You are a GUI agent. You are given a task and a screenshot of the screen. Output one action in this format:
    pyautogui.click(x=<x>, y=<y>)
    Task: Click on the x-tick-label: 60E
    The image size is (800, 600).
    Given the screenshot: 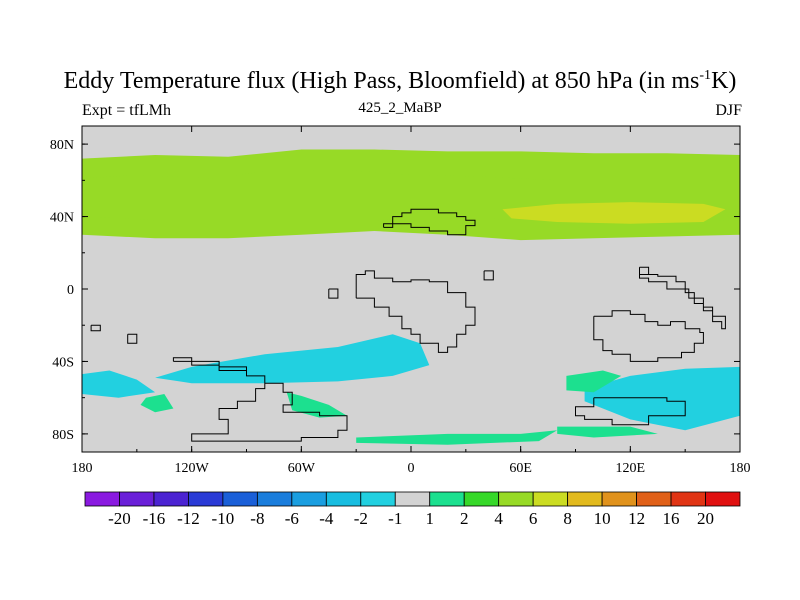 What is the action you would take?
    pyautogui.click(x=520, y=468)
    